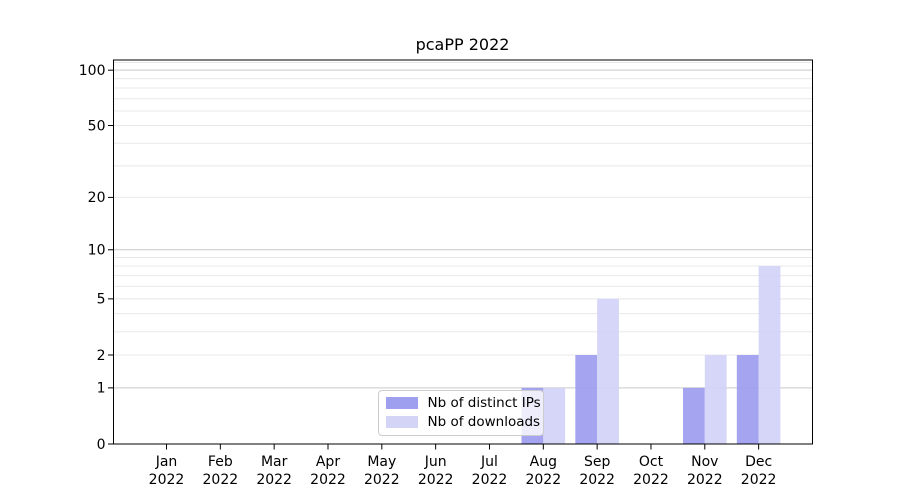  I want to click on legend-swatch-downloads, so click(401, 422).